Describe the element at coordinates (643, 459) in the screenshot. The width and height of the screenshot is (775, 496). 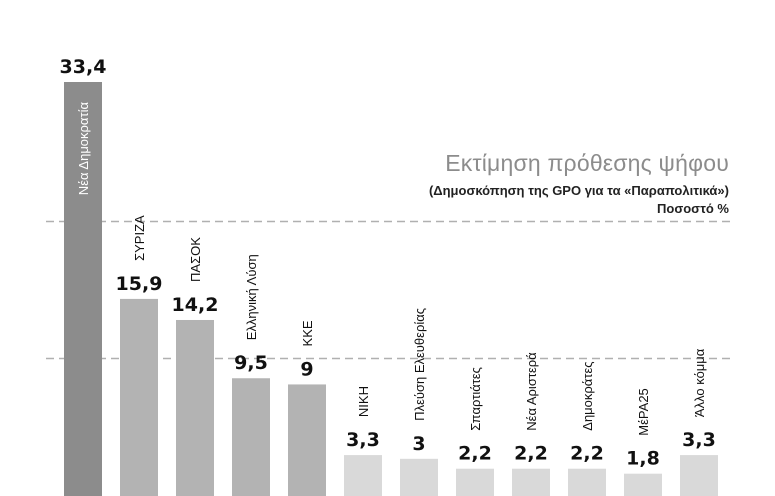
I see `value-label-11: 1,8` at that location.